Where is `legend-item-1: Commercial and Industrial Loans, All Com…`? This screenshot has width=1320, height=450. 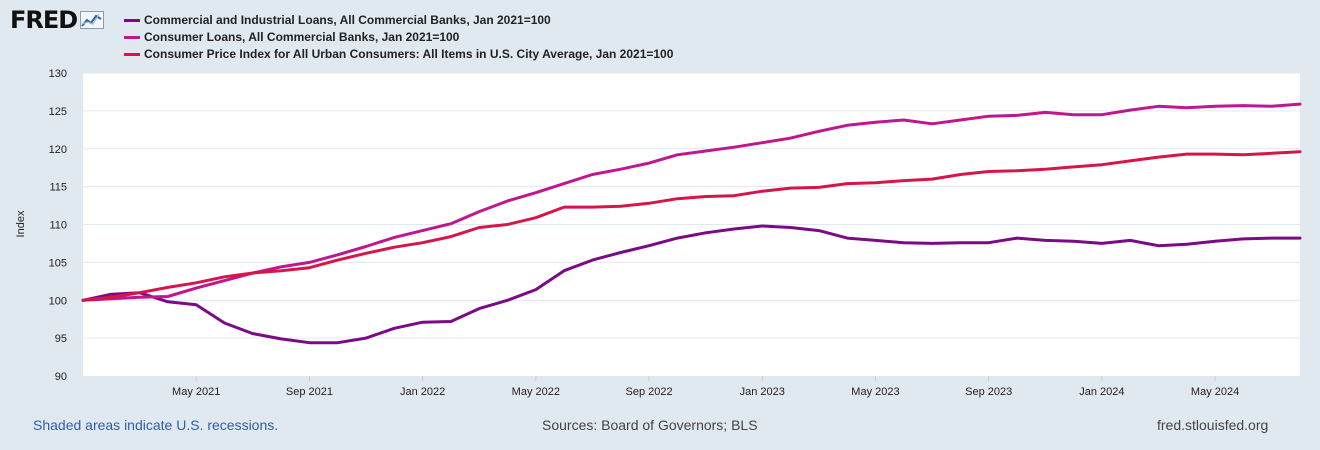
legend-item-1: Commercial and Industrial Loans, All Com… is located at coordinates (398, 20).